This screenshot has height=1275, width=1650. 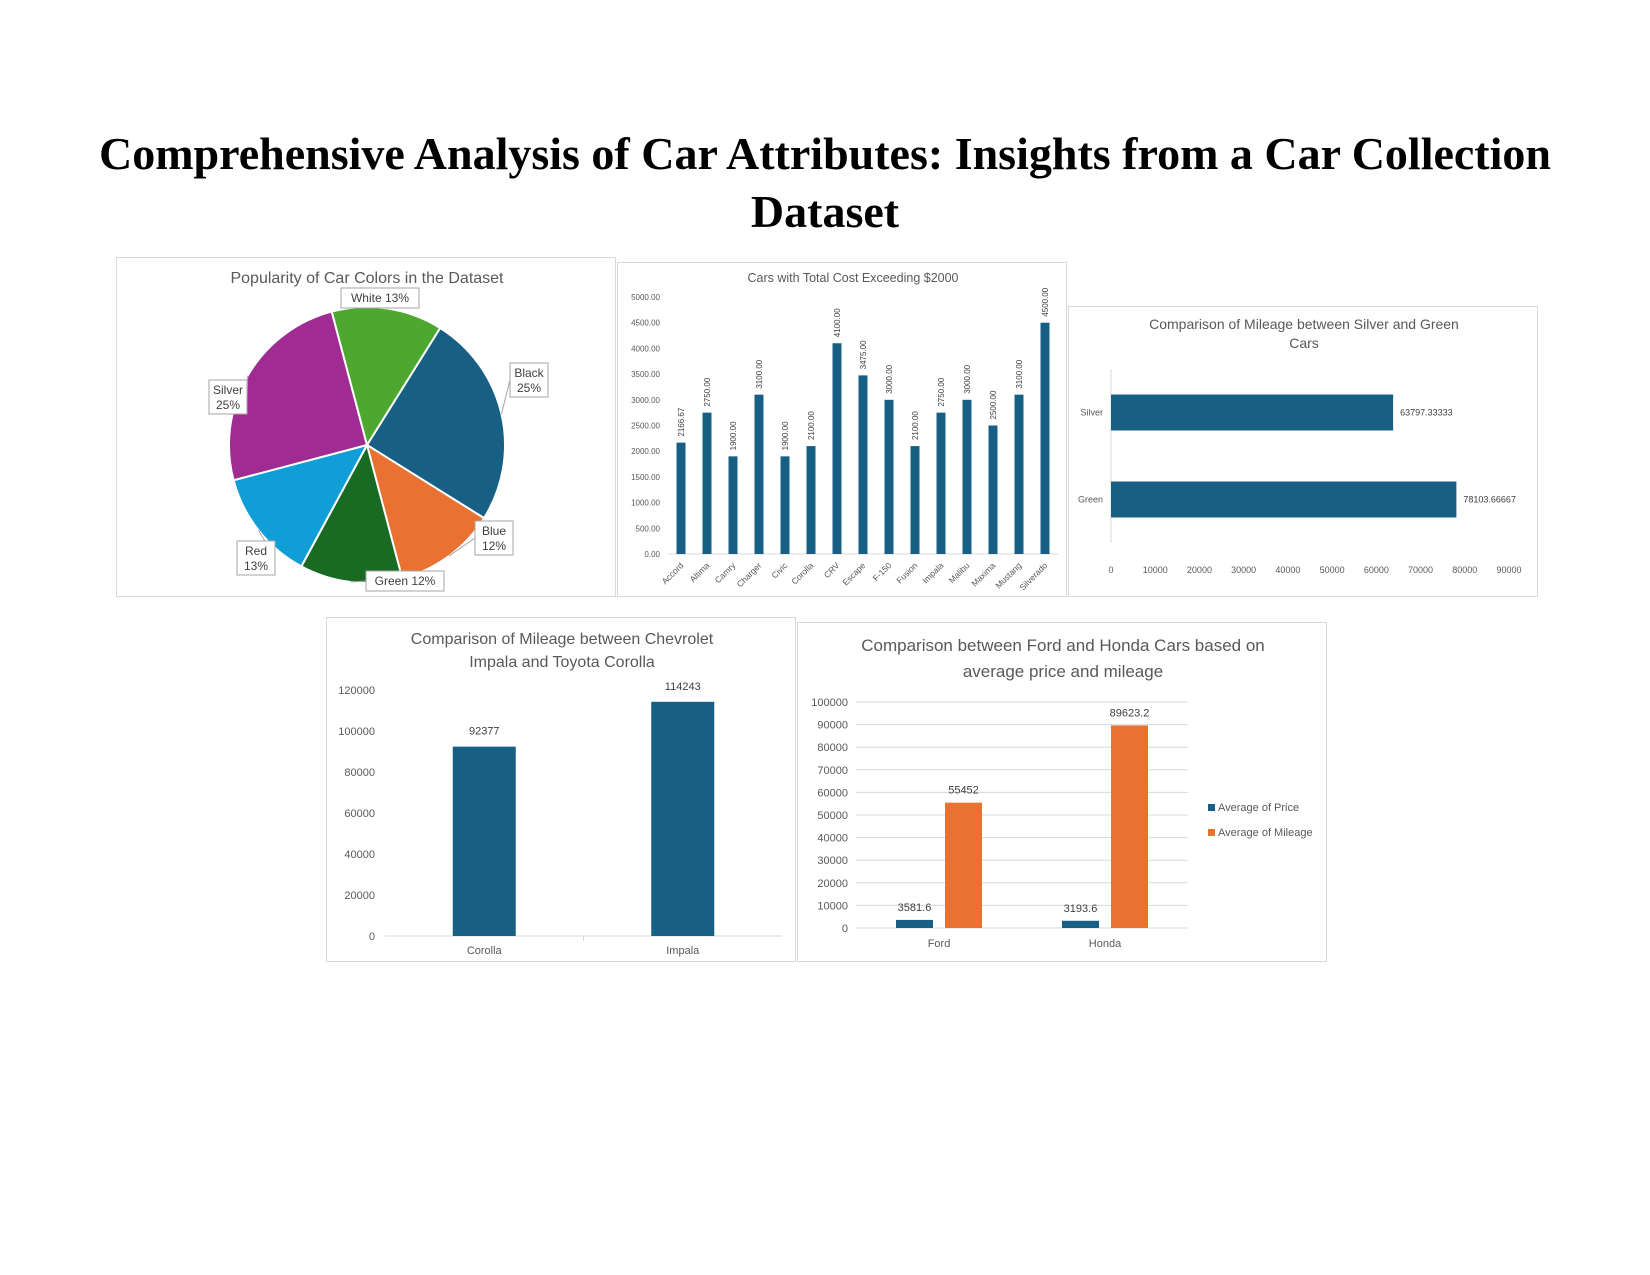 I want to click on x-tick-label: 20000, so click(x=1199, y=570).